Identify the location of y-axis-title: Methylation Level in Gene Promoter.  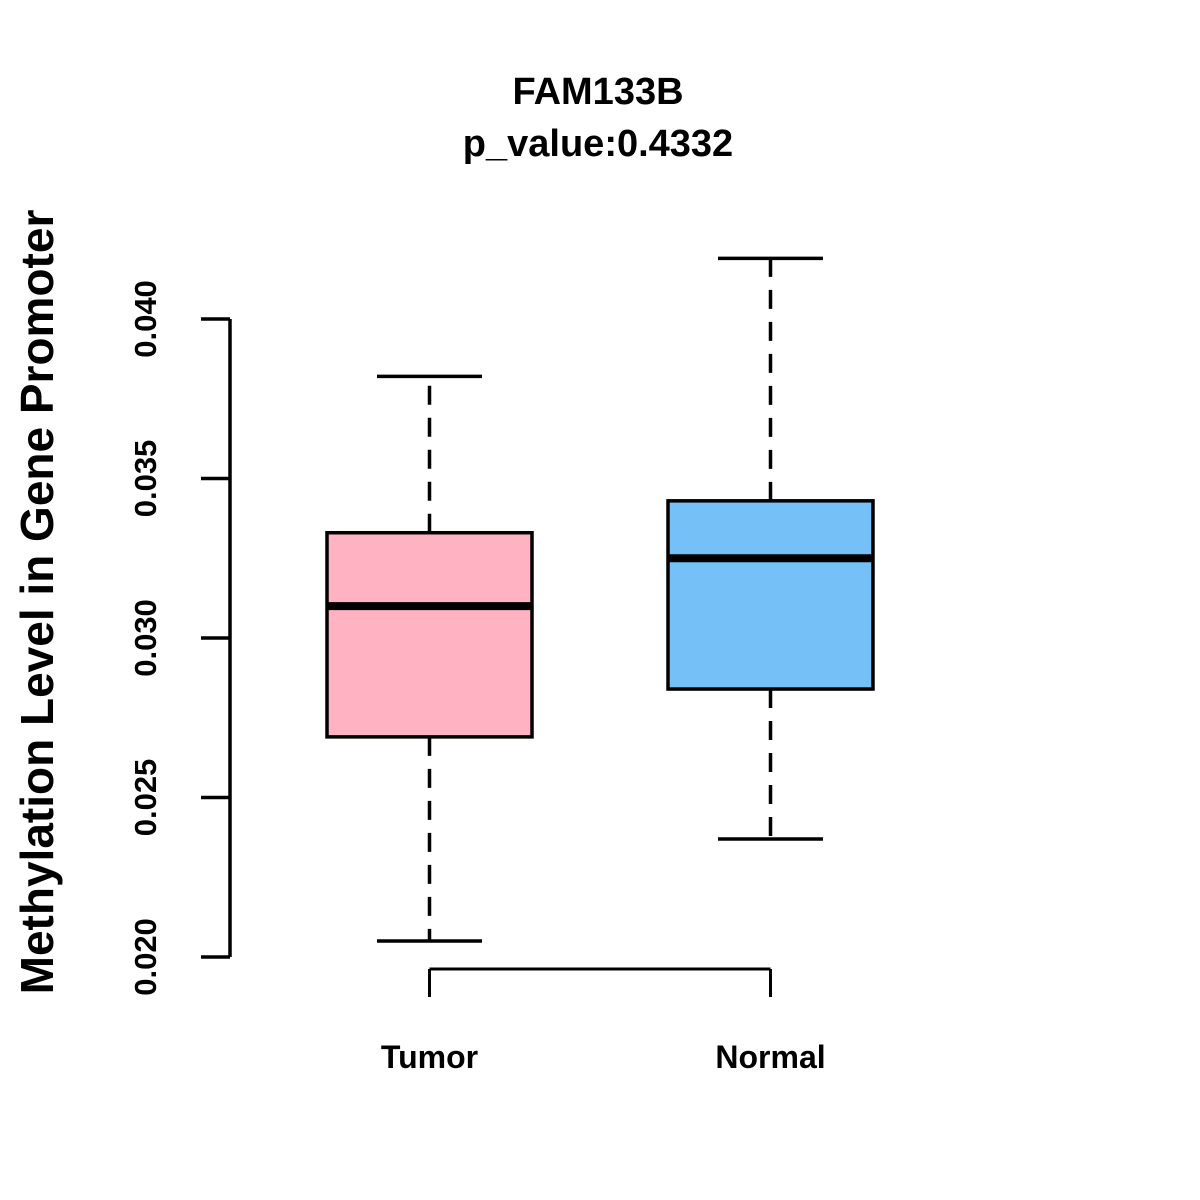
(37, 602).